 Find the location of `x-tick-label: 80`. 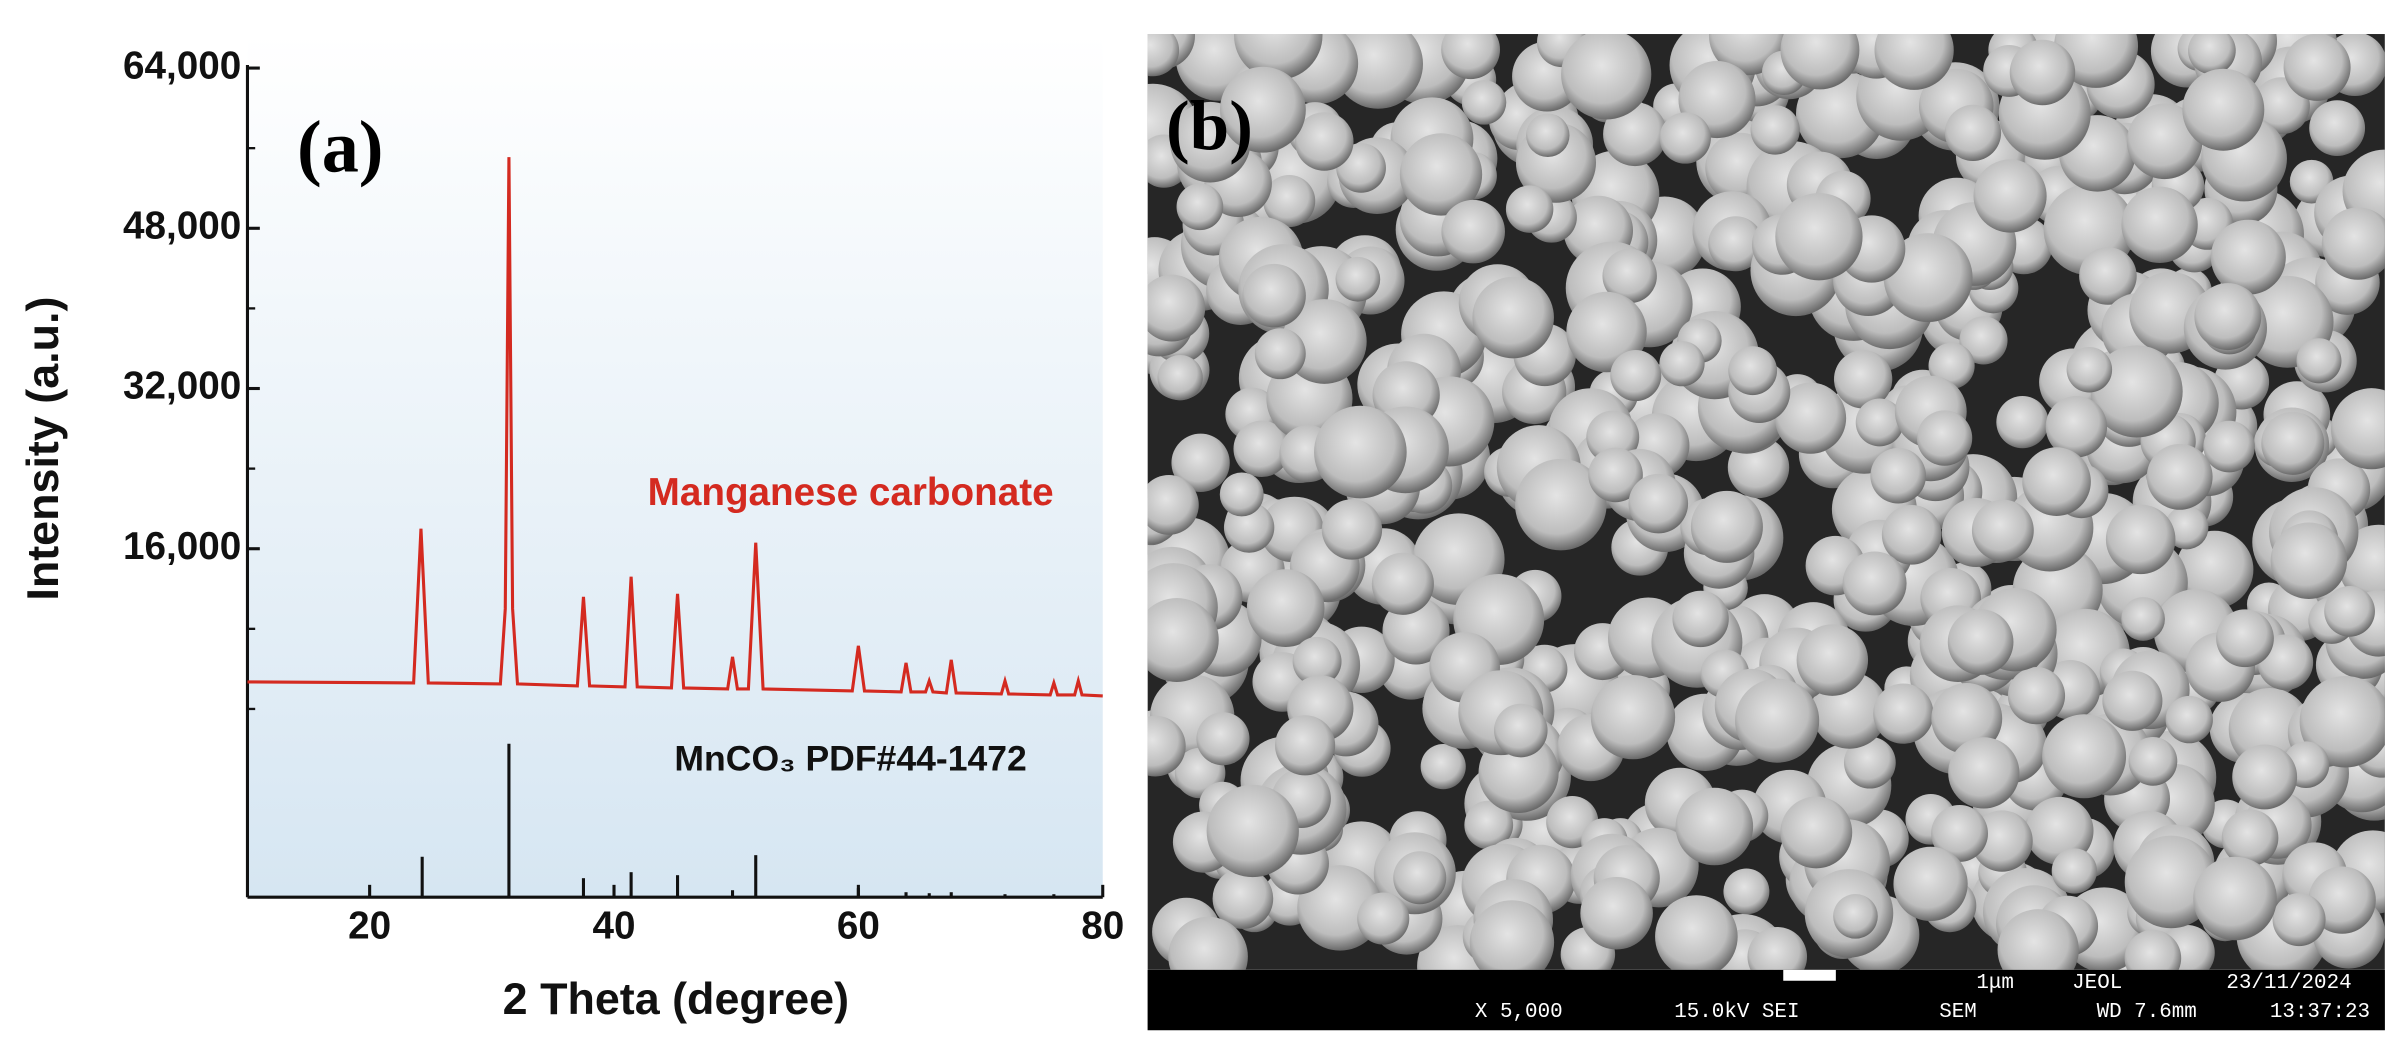

x-tick-label: 80 is located at coordinates (1102, 925).